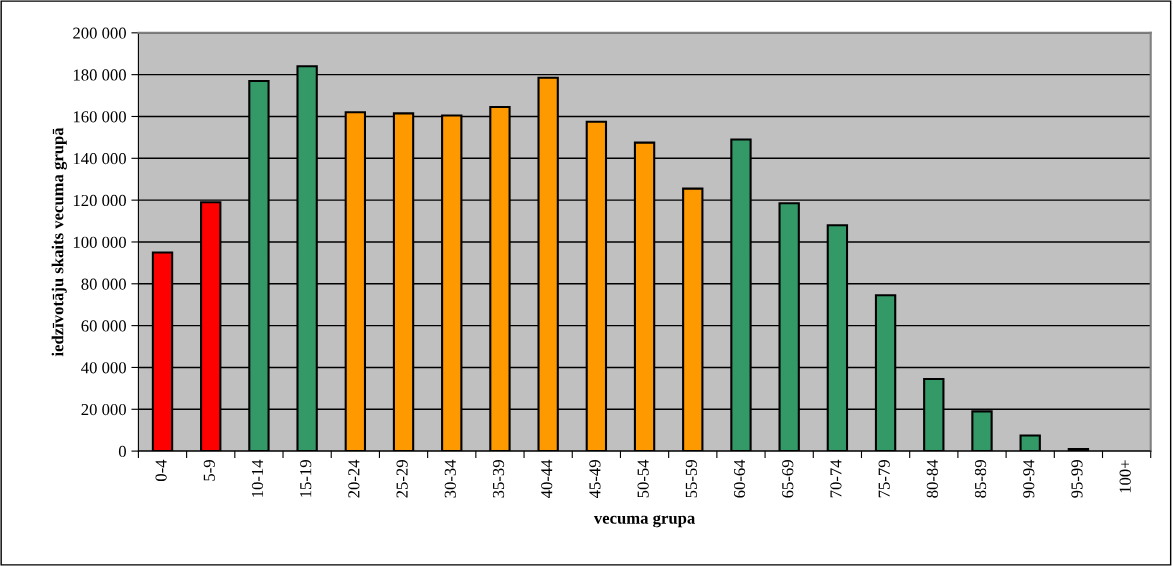  Describe the element at coordinates (103, 368) in the screenshot. I see `y-tick-label: 40 000` at that location.